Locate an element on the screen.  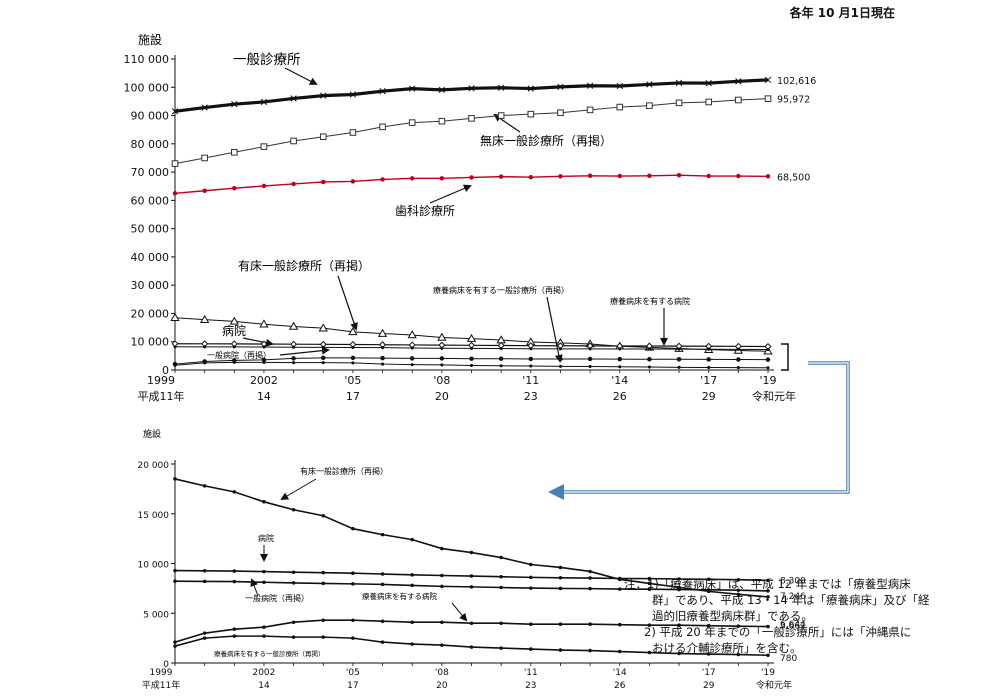
top-annotation-label: 有床一般診療所（再掲） is located at coordinates (304, 265).